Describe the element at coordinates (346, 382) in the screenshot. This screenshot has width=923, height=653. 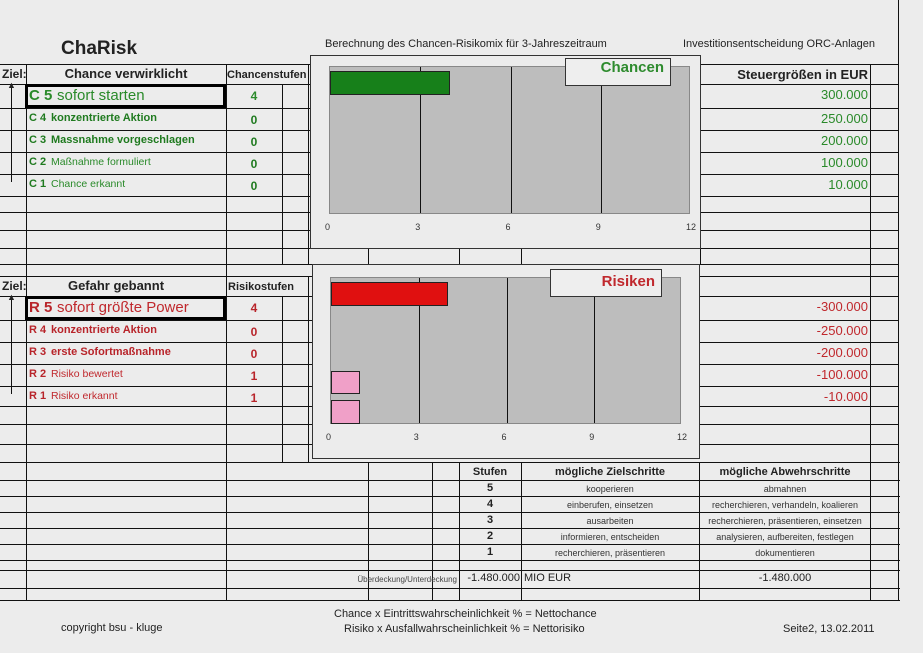
I see `bar-r2` at that location.